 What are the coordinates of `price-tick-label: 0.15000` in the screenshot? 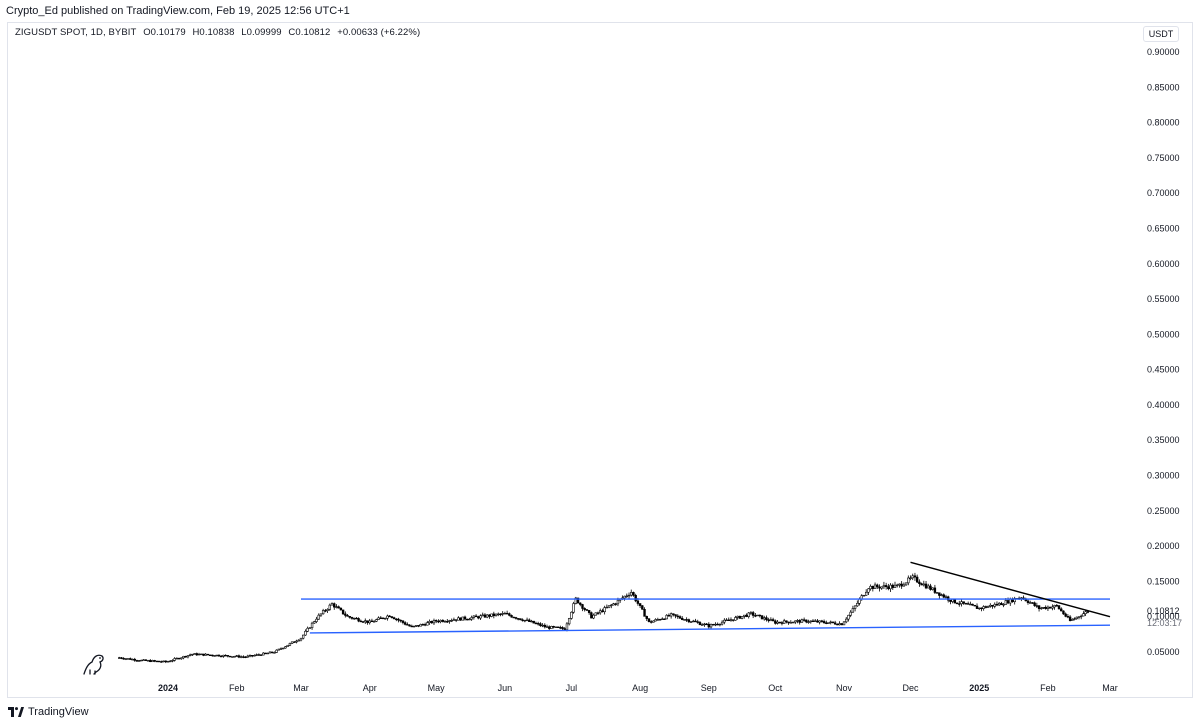 It's located at (1163, 581).